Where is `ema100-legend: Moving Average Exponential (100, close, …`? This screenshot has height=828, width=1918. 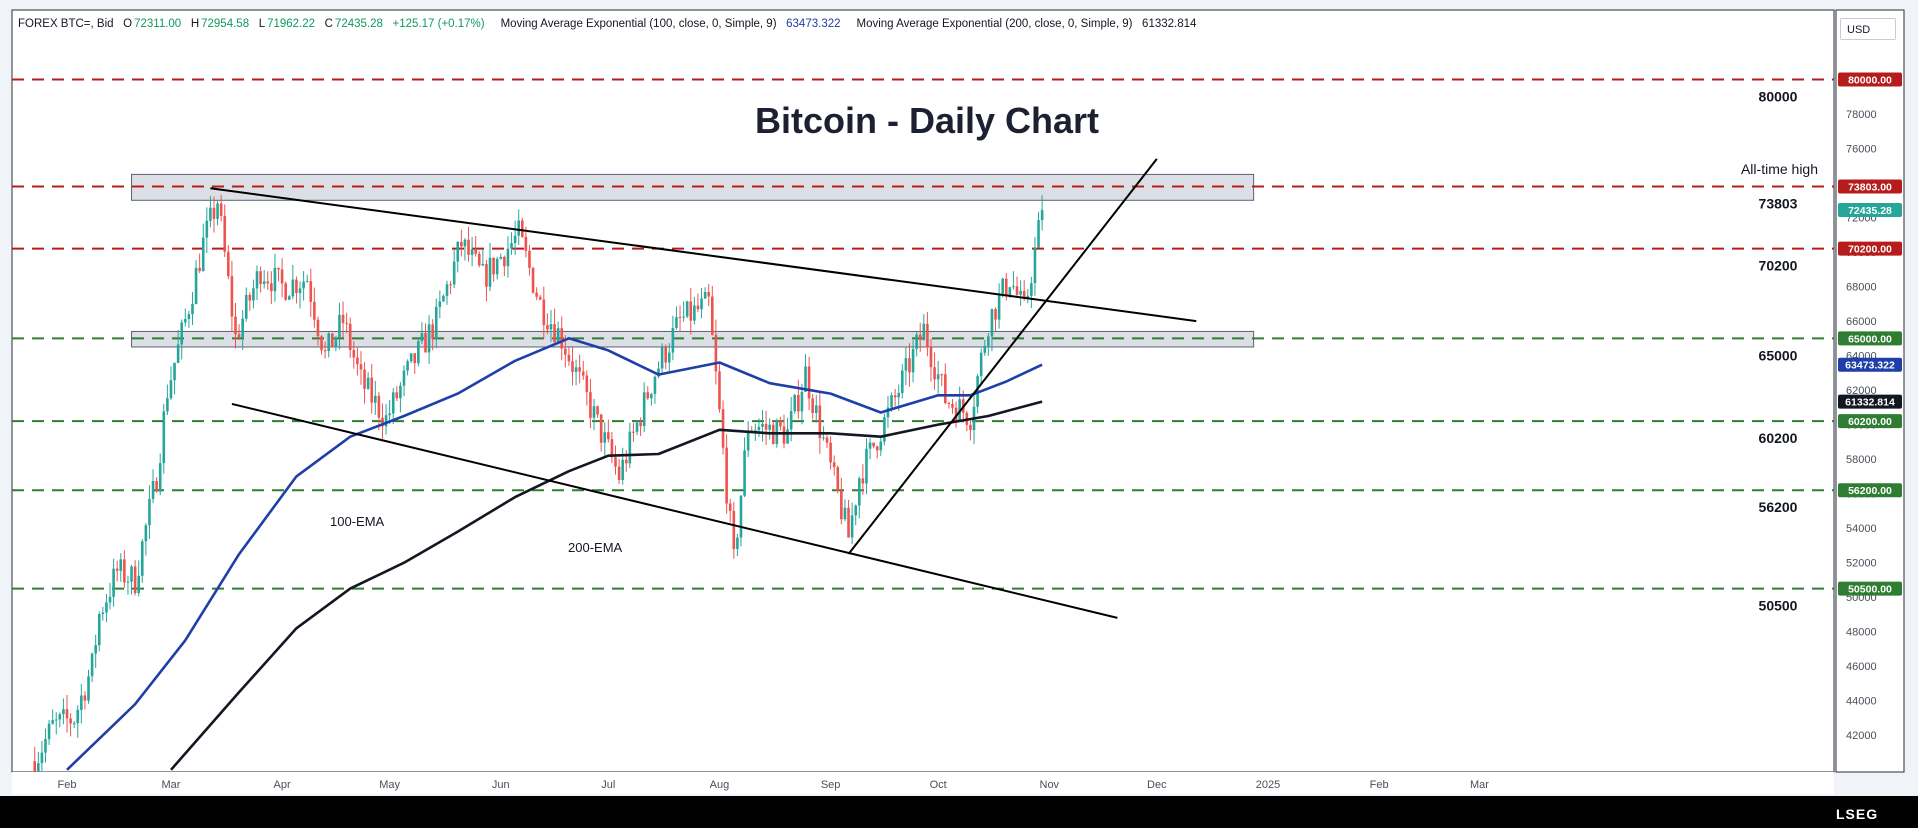
ema100-legend: Moving Average Exponential (100, close, … is located at coordinates (638, 24).